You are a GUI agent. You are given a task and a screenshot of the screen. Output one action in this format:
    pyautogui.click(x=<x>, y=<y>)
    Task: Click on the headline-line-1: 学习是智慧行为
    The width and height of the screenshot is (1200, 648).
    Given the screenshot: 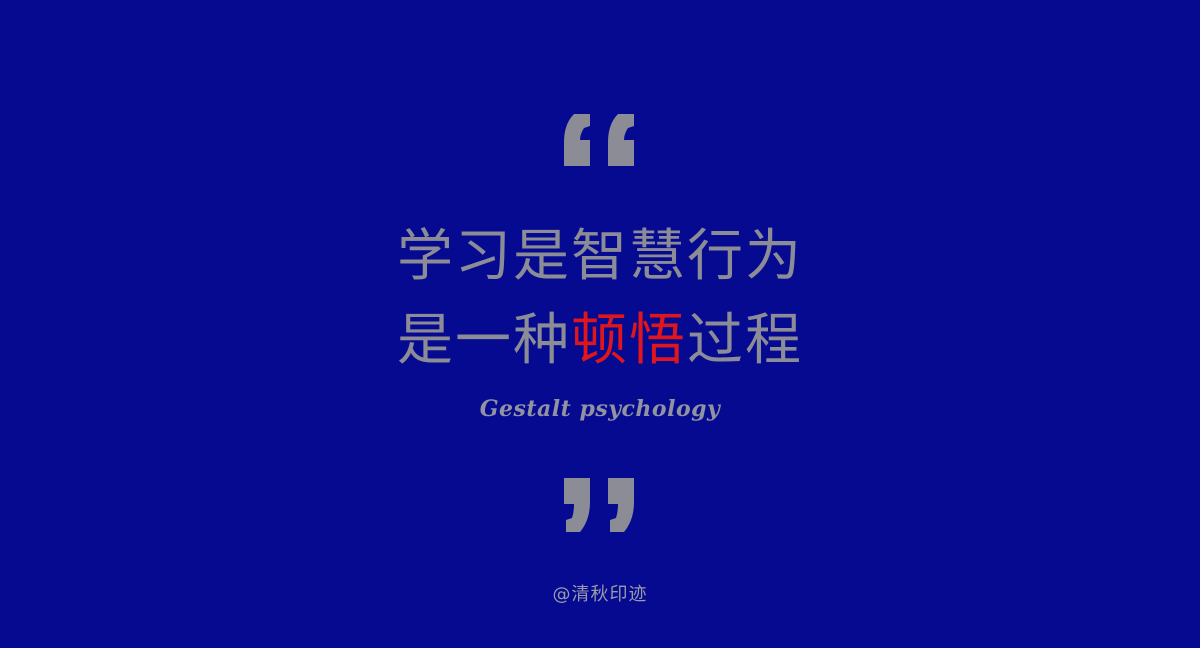 What is the action you would take?
    pyautogui.click(x=600, y=256)
    